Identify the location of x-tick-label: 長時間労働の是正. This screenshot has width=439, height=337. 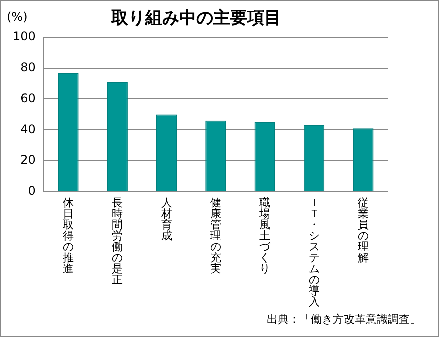
(118, 241).